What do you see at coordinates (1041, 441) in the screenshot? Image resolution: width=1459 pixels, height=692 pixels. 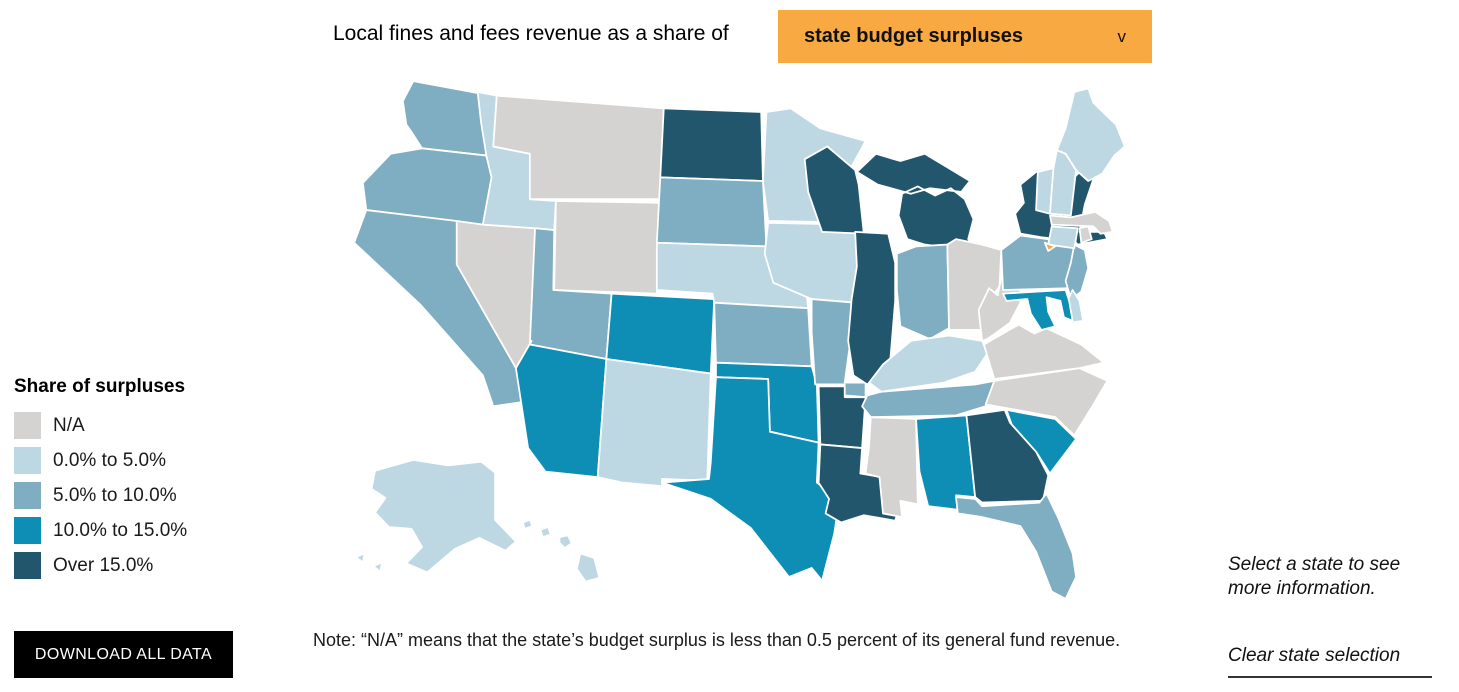 I see `state-SC` at bounding box center [1041, 441].